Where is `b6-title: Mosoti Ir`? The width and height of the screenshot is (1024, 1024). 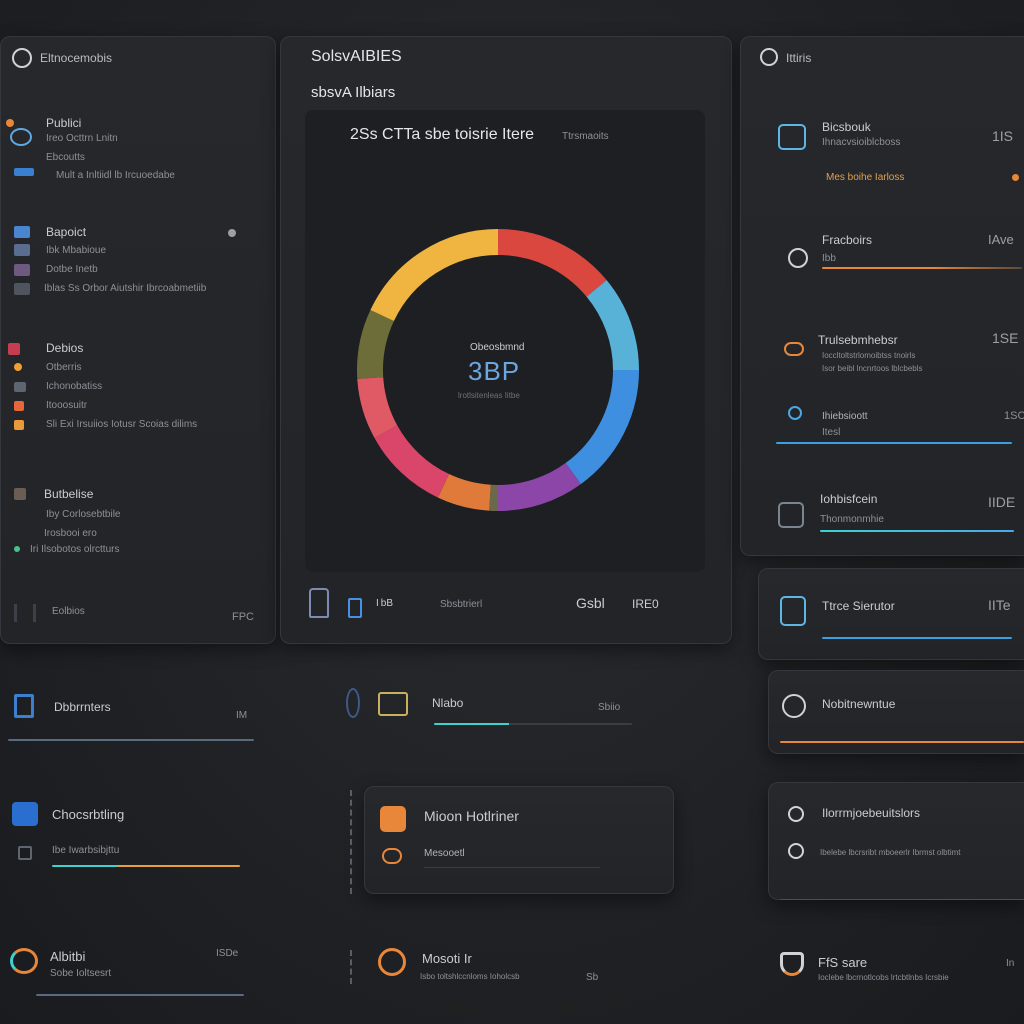
b6-title: Mosoti Ir is located at coordinates (447, 958).